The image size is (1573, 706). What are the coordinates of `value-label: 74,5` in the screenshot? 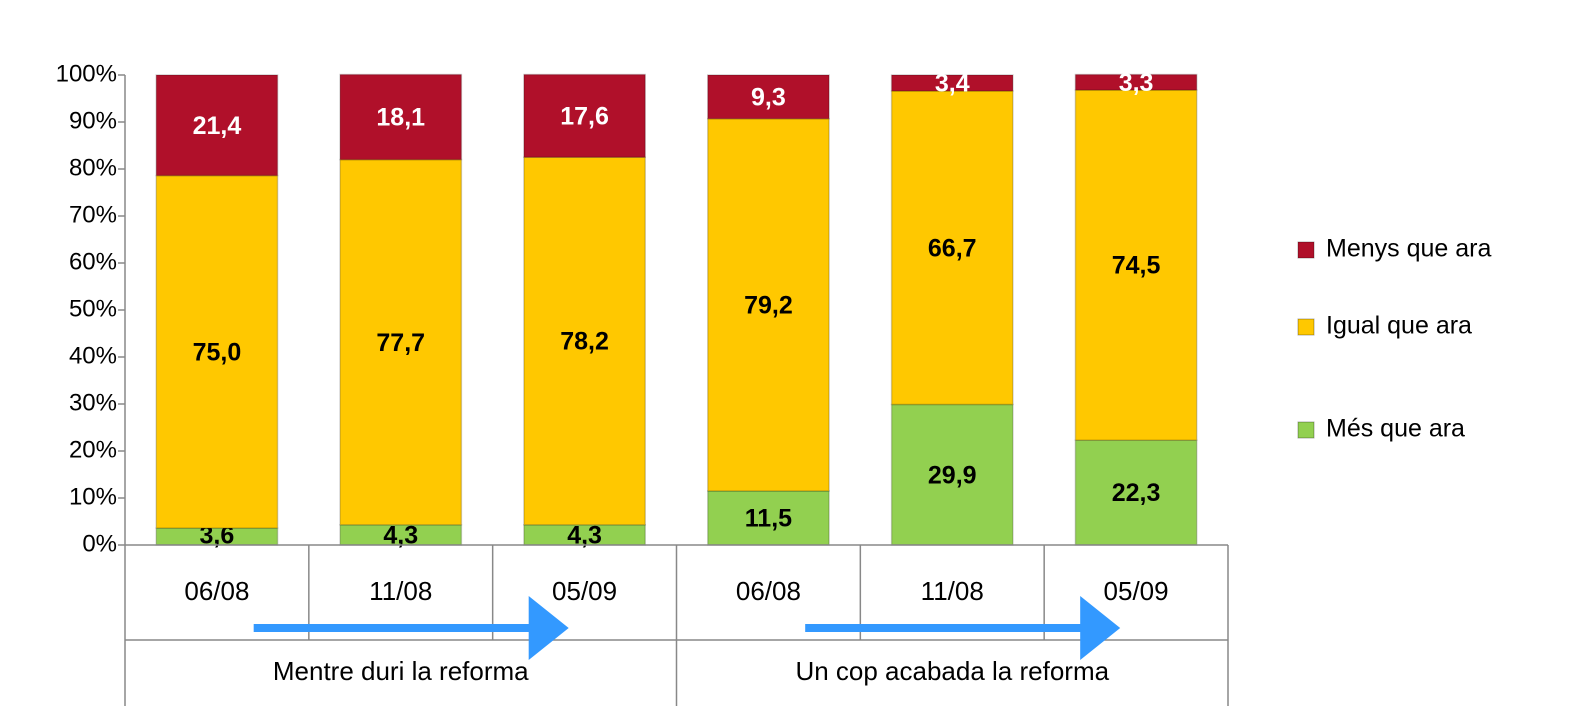 It's located at (1136, 266).